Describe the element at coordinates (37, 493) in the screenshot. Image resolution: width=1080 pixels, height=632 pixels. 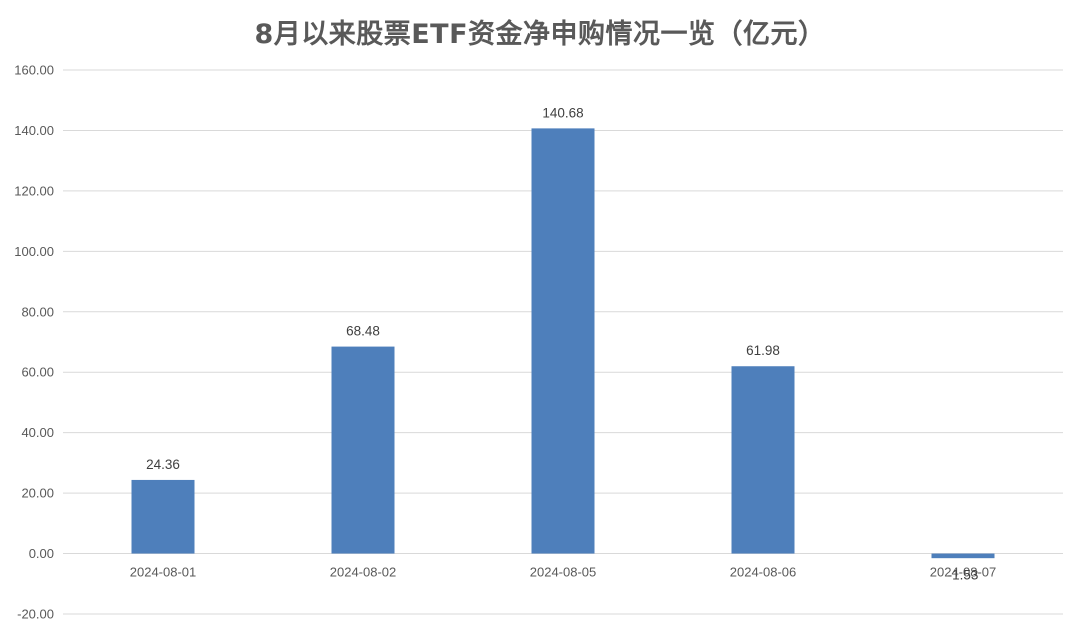
I see `y-tick-label: 20.00` at that location.